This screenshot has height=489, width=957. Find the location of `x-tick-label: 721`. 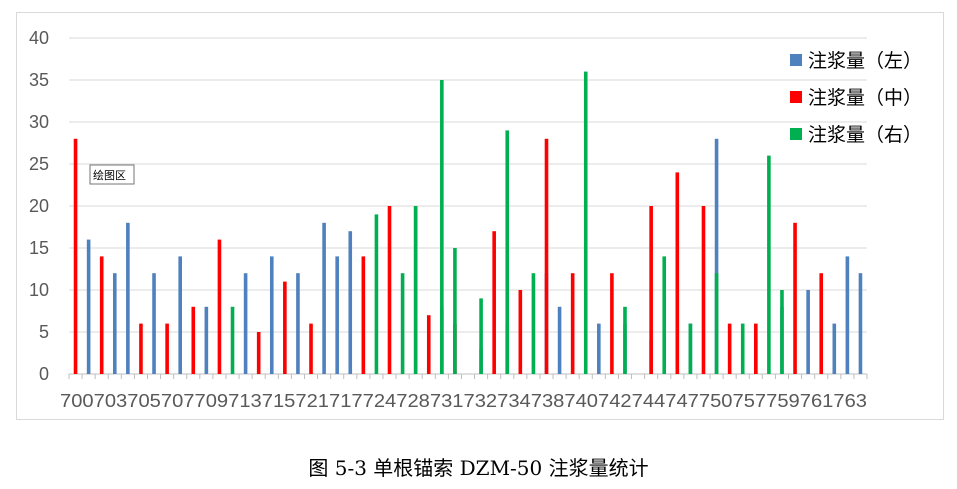

x-tick-label: 721 is located at coordinates (312, 401).